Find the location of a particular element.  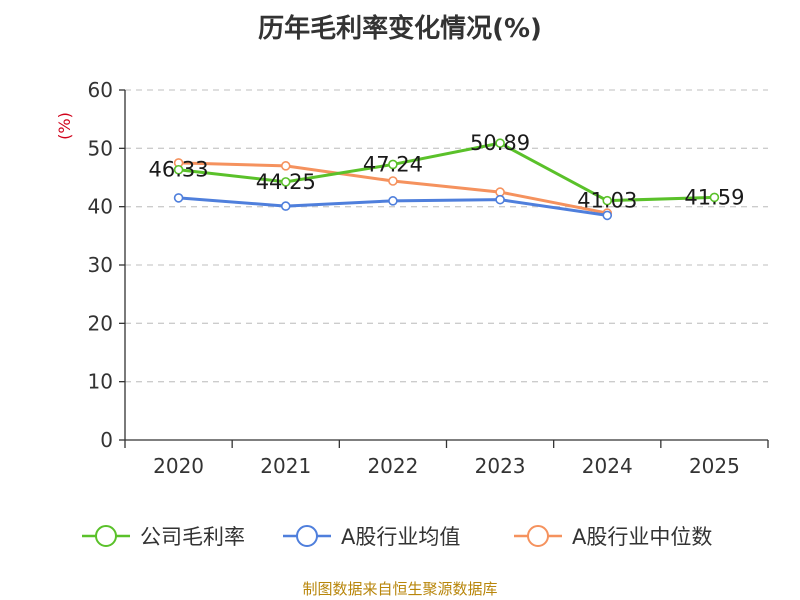

data-label: 44.25 is located at coordinates (286, 182).